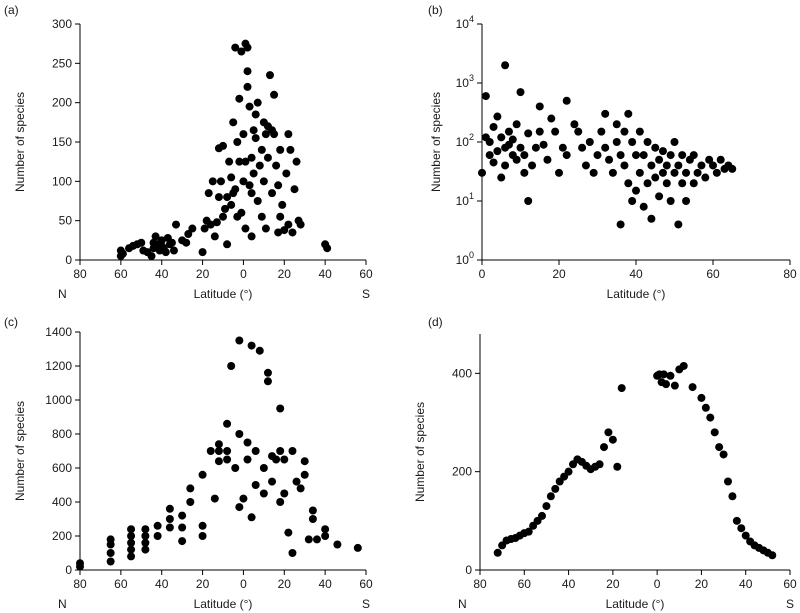 The width and height of the screenshot is (800, 613). Describe the element at coordinates (66, 221) in the screenshot. I see `y-tick-label: 50` at that location.